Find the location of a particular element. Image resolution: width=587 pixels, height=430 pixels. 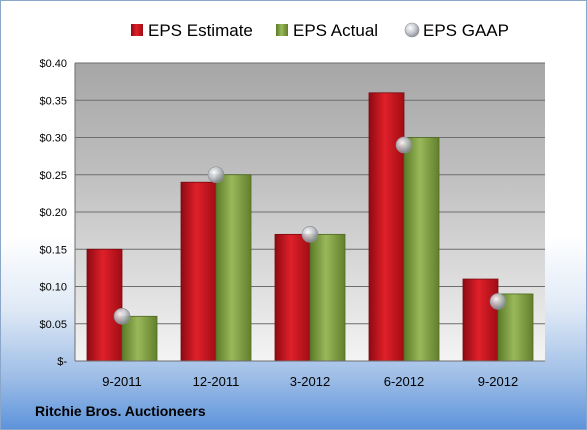

y-tick-label: $0.35 is located at coordinates (53, 101).